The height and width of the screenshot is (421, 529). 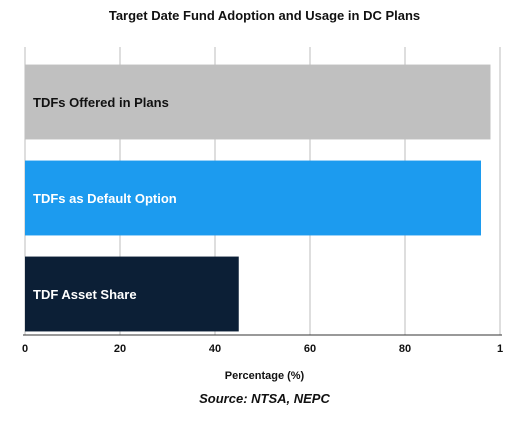 I want to click on bar-label: TDFs as Default Option, so click(x=105, y=198).